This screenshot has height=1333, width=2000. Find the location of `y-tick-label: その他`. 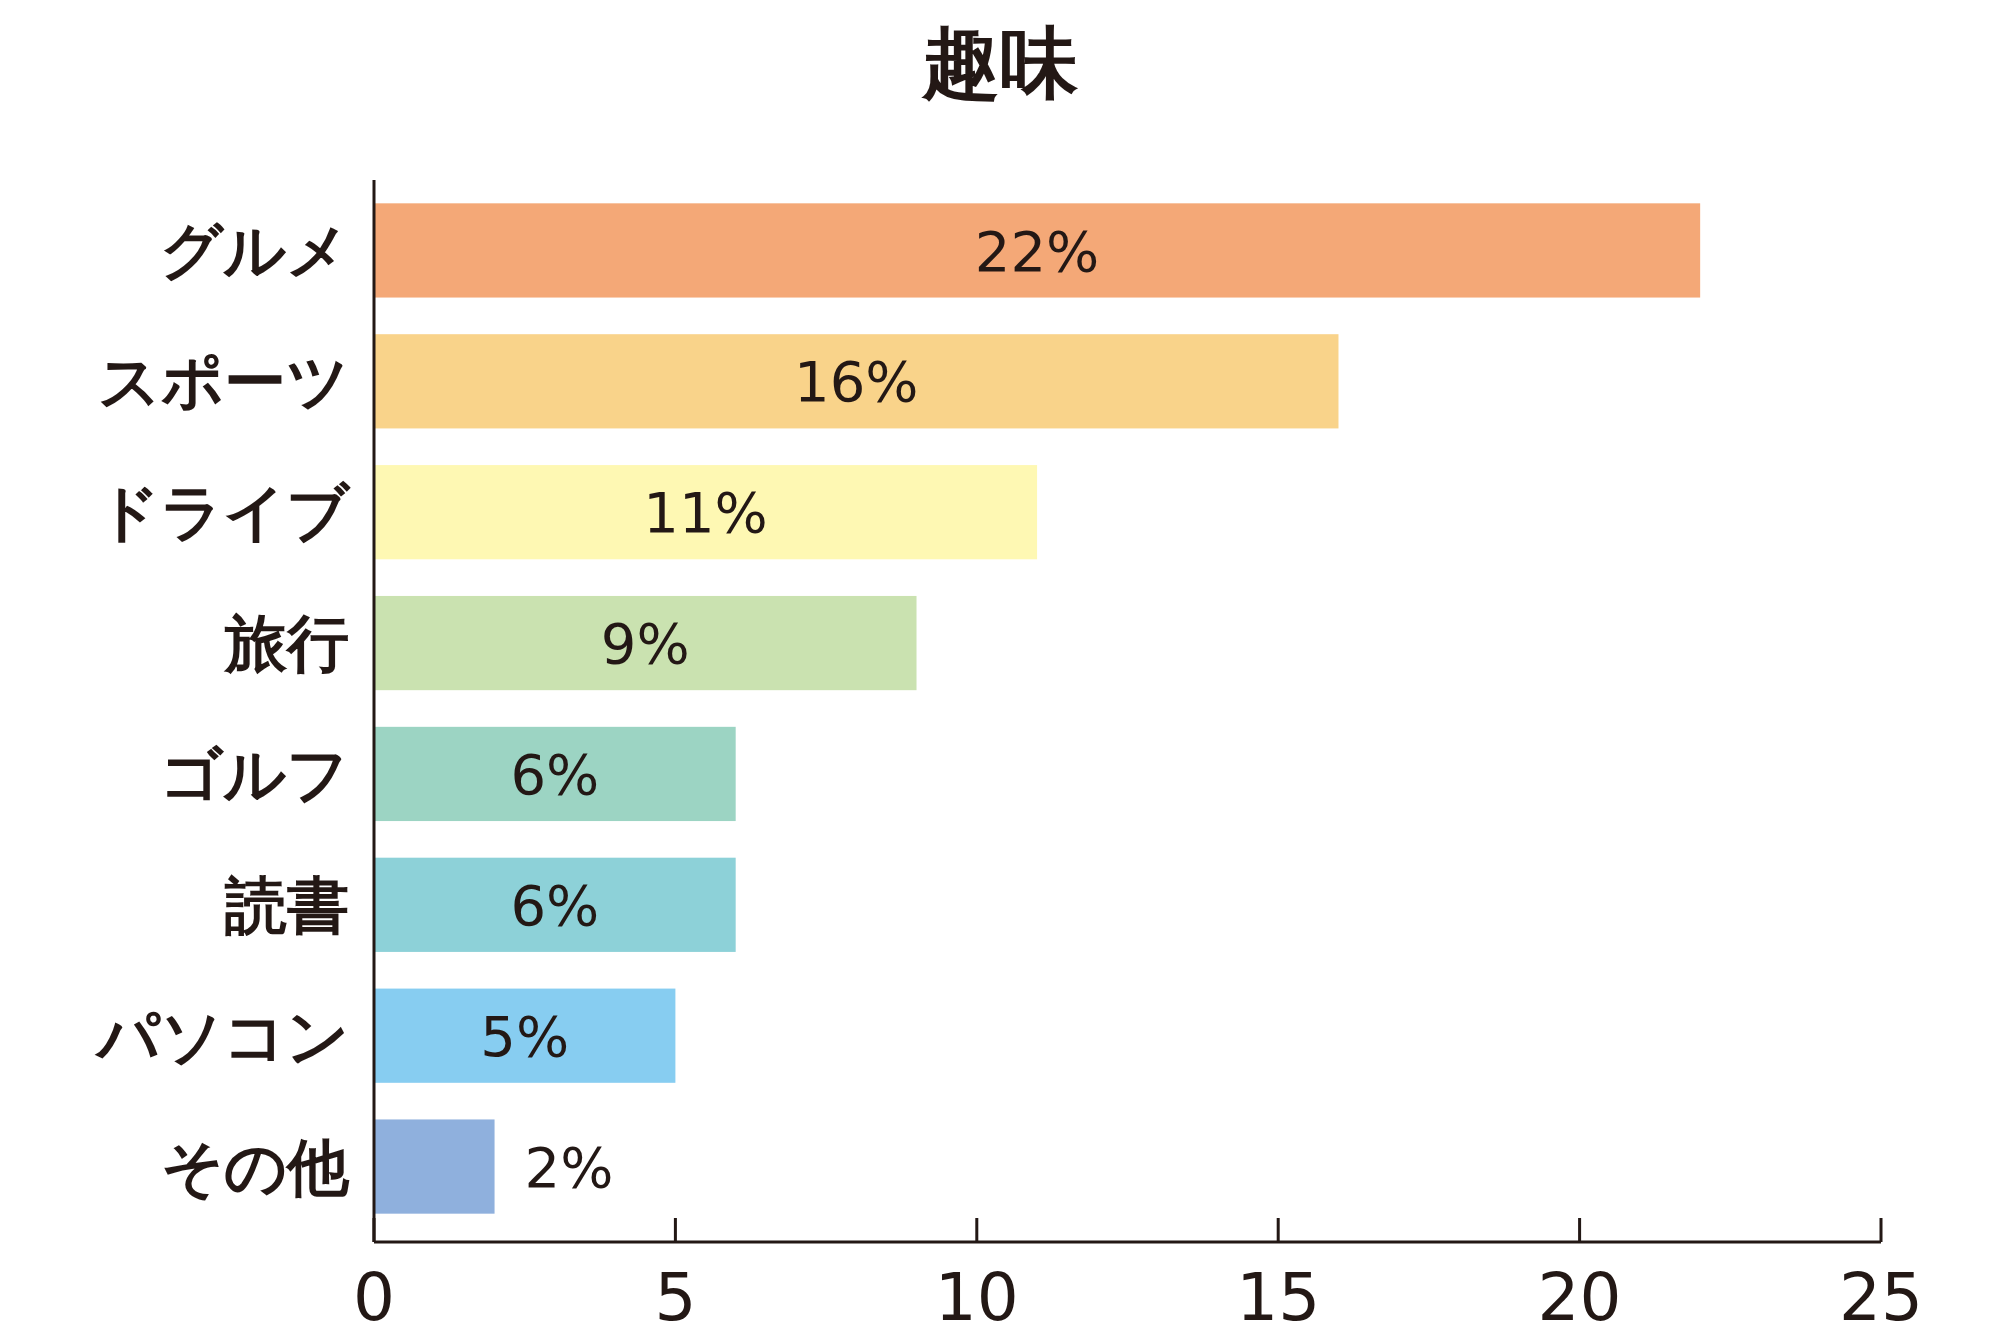

y-tick-label: その他 is located at coordinates (255, 1167).